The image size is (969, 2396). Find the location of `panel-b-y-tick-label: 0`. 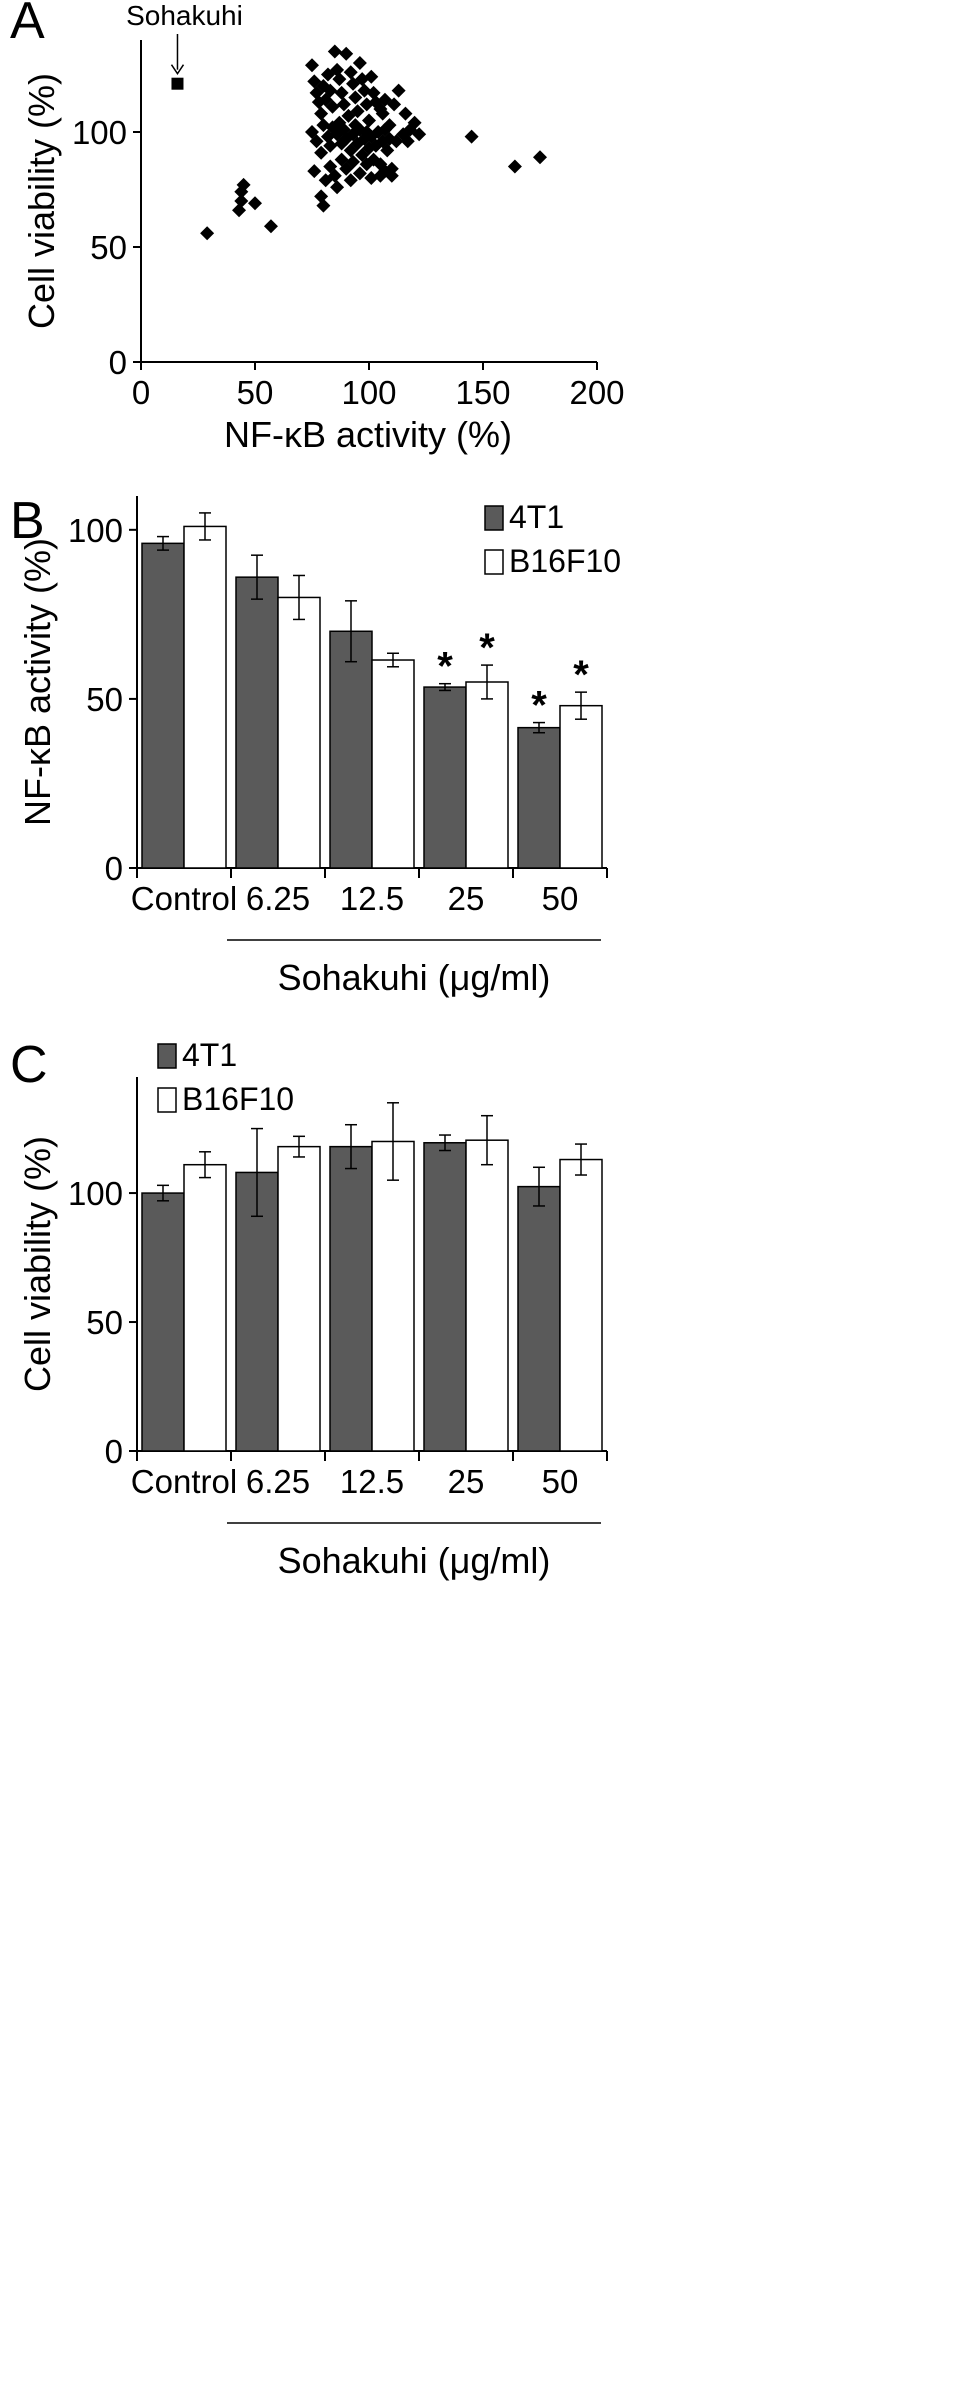

panel-b-y-tick-label: 0 is located at coordinates (114, 868).